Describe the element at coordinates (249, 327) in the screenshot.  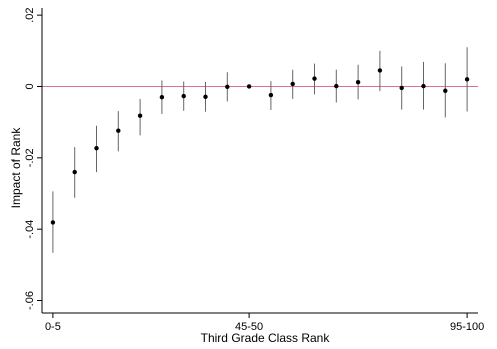
I see `x-tick-label-2: 45-50` at that location.